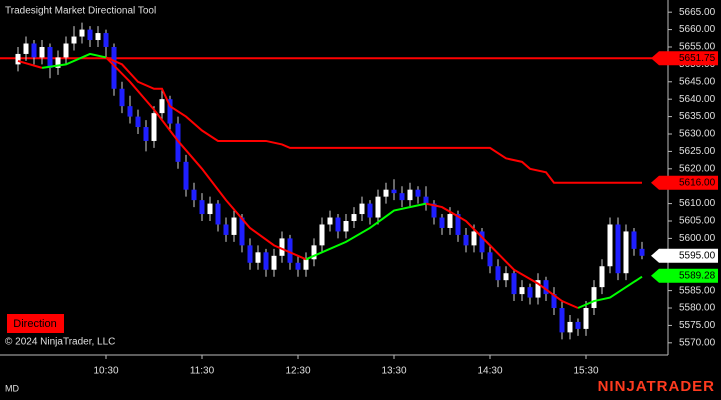 The image size is (721, 400). I want to click on direction-button, so click(35, 323).